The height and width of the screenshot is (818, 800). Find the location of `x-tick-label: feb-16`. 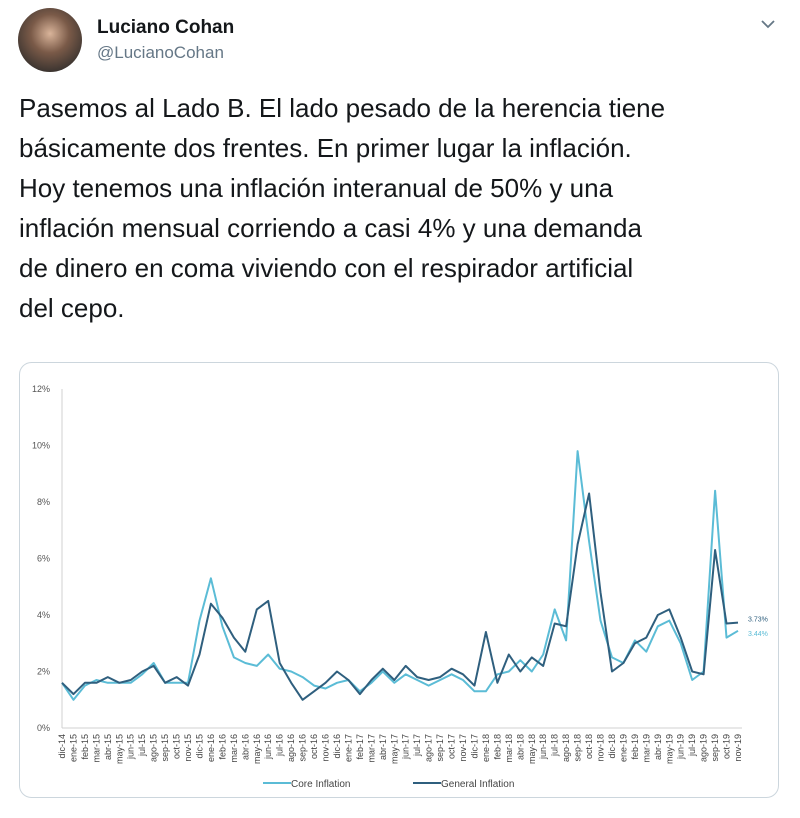

x-tick-label: feb-16 is located at coordinates (222, 747).